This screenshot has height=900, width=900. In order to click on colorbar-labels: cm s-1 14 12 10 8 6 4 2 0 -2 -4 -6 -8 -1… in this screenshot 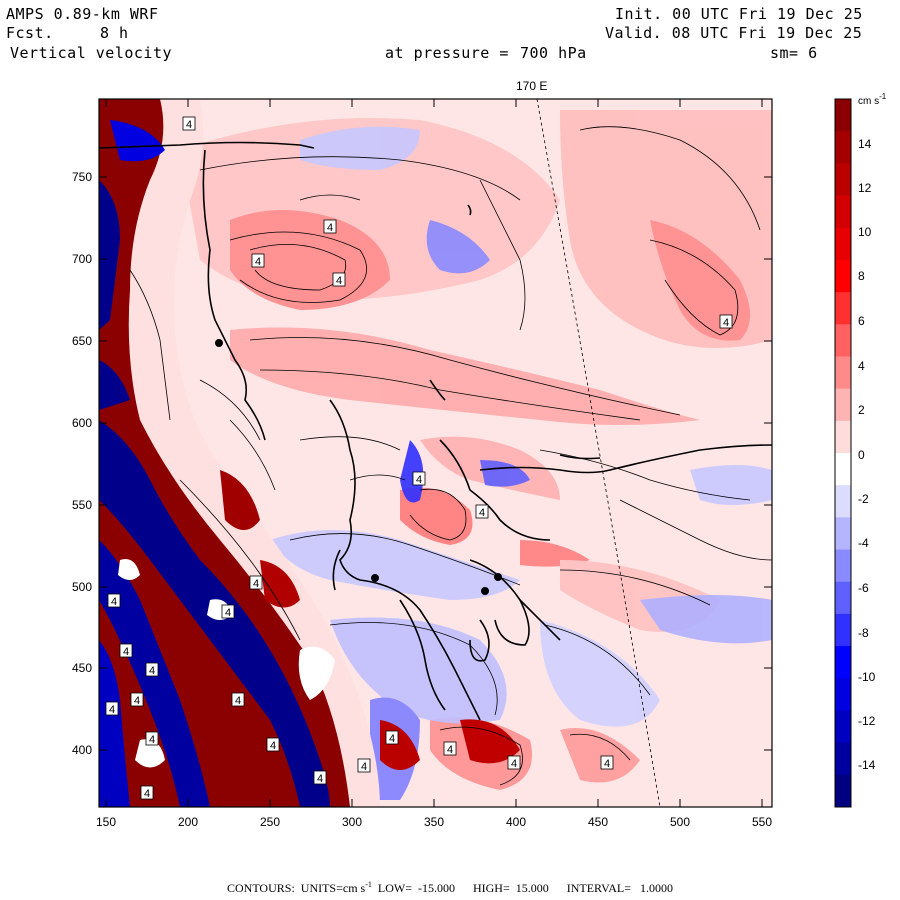, I will do `click(872, 432)`.